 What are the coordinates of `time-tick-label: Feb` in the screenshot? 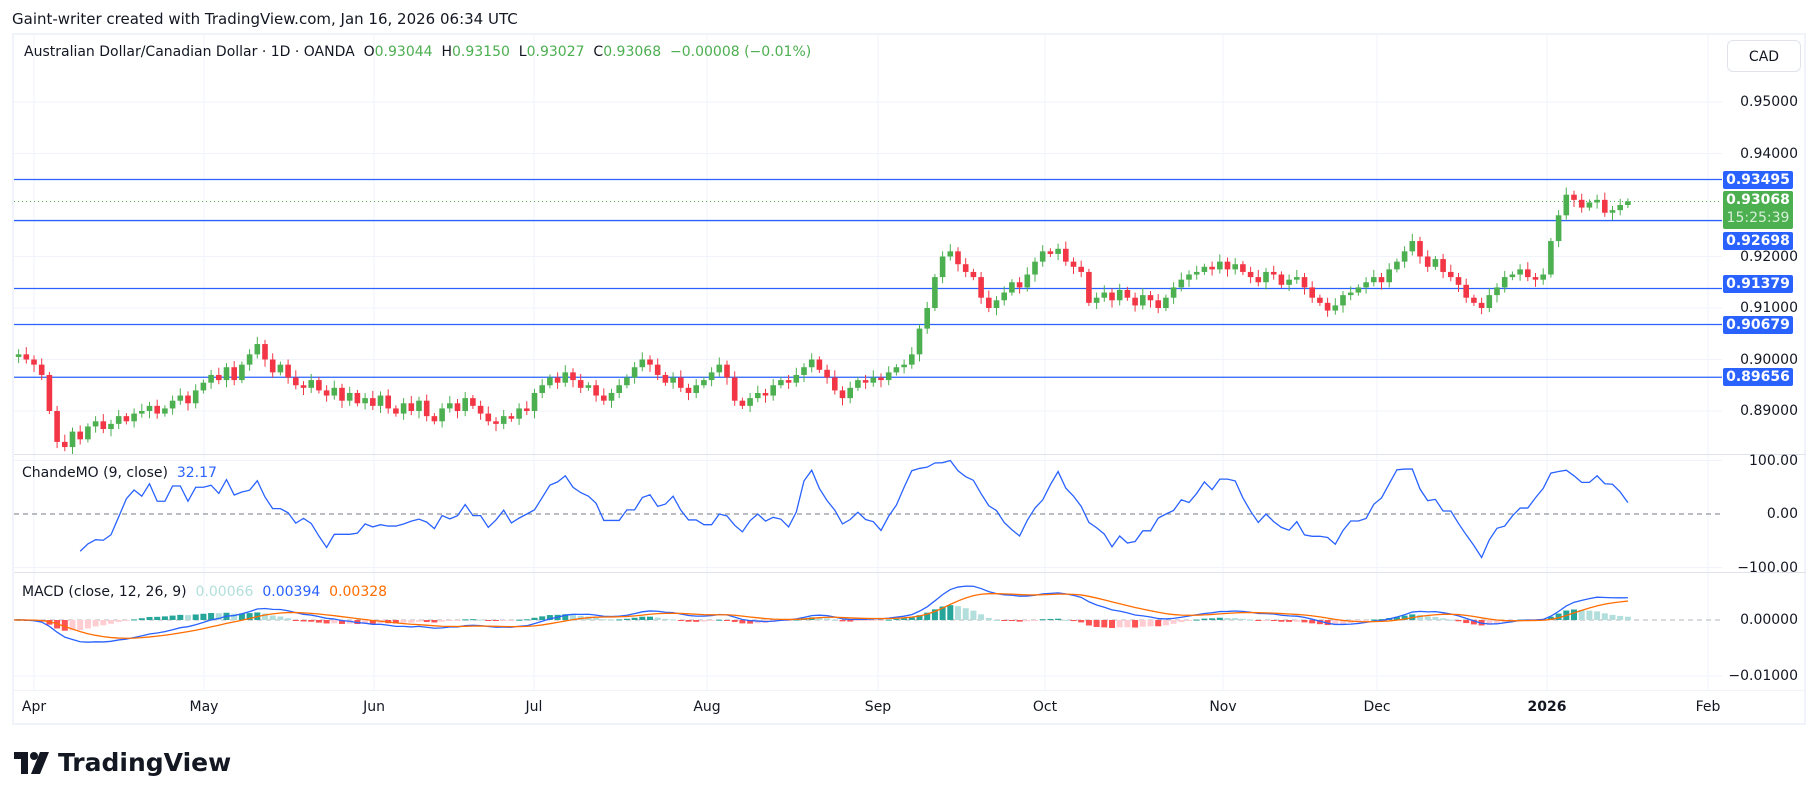 It's located at (1708, 707).